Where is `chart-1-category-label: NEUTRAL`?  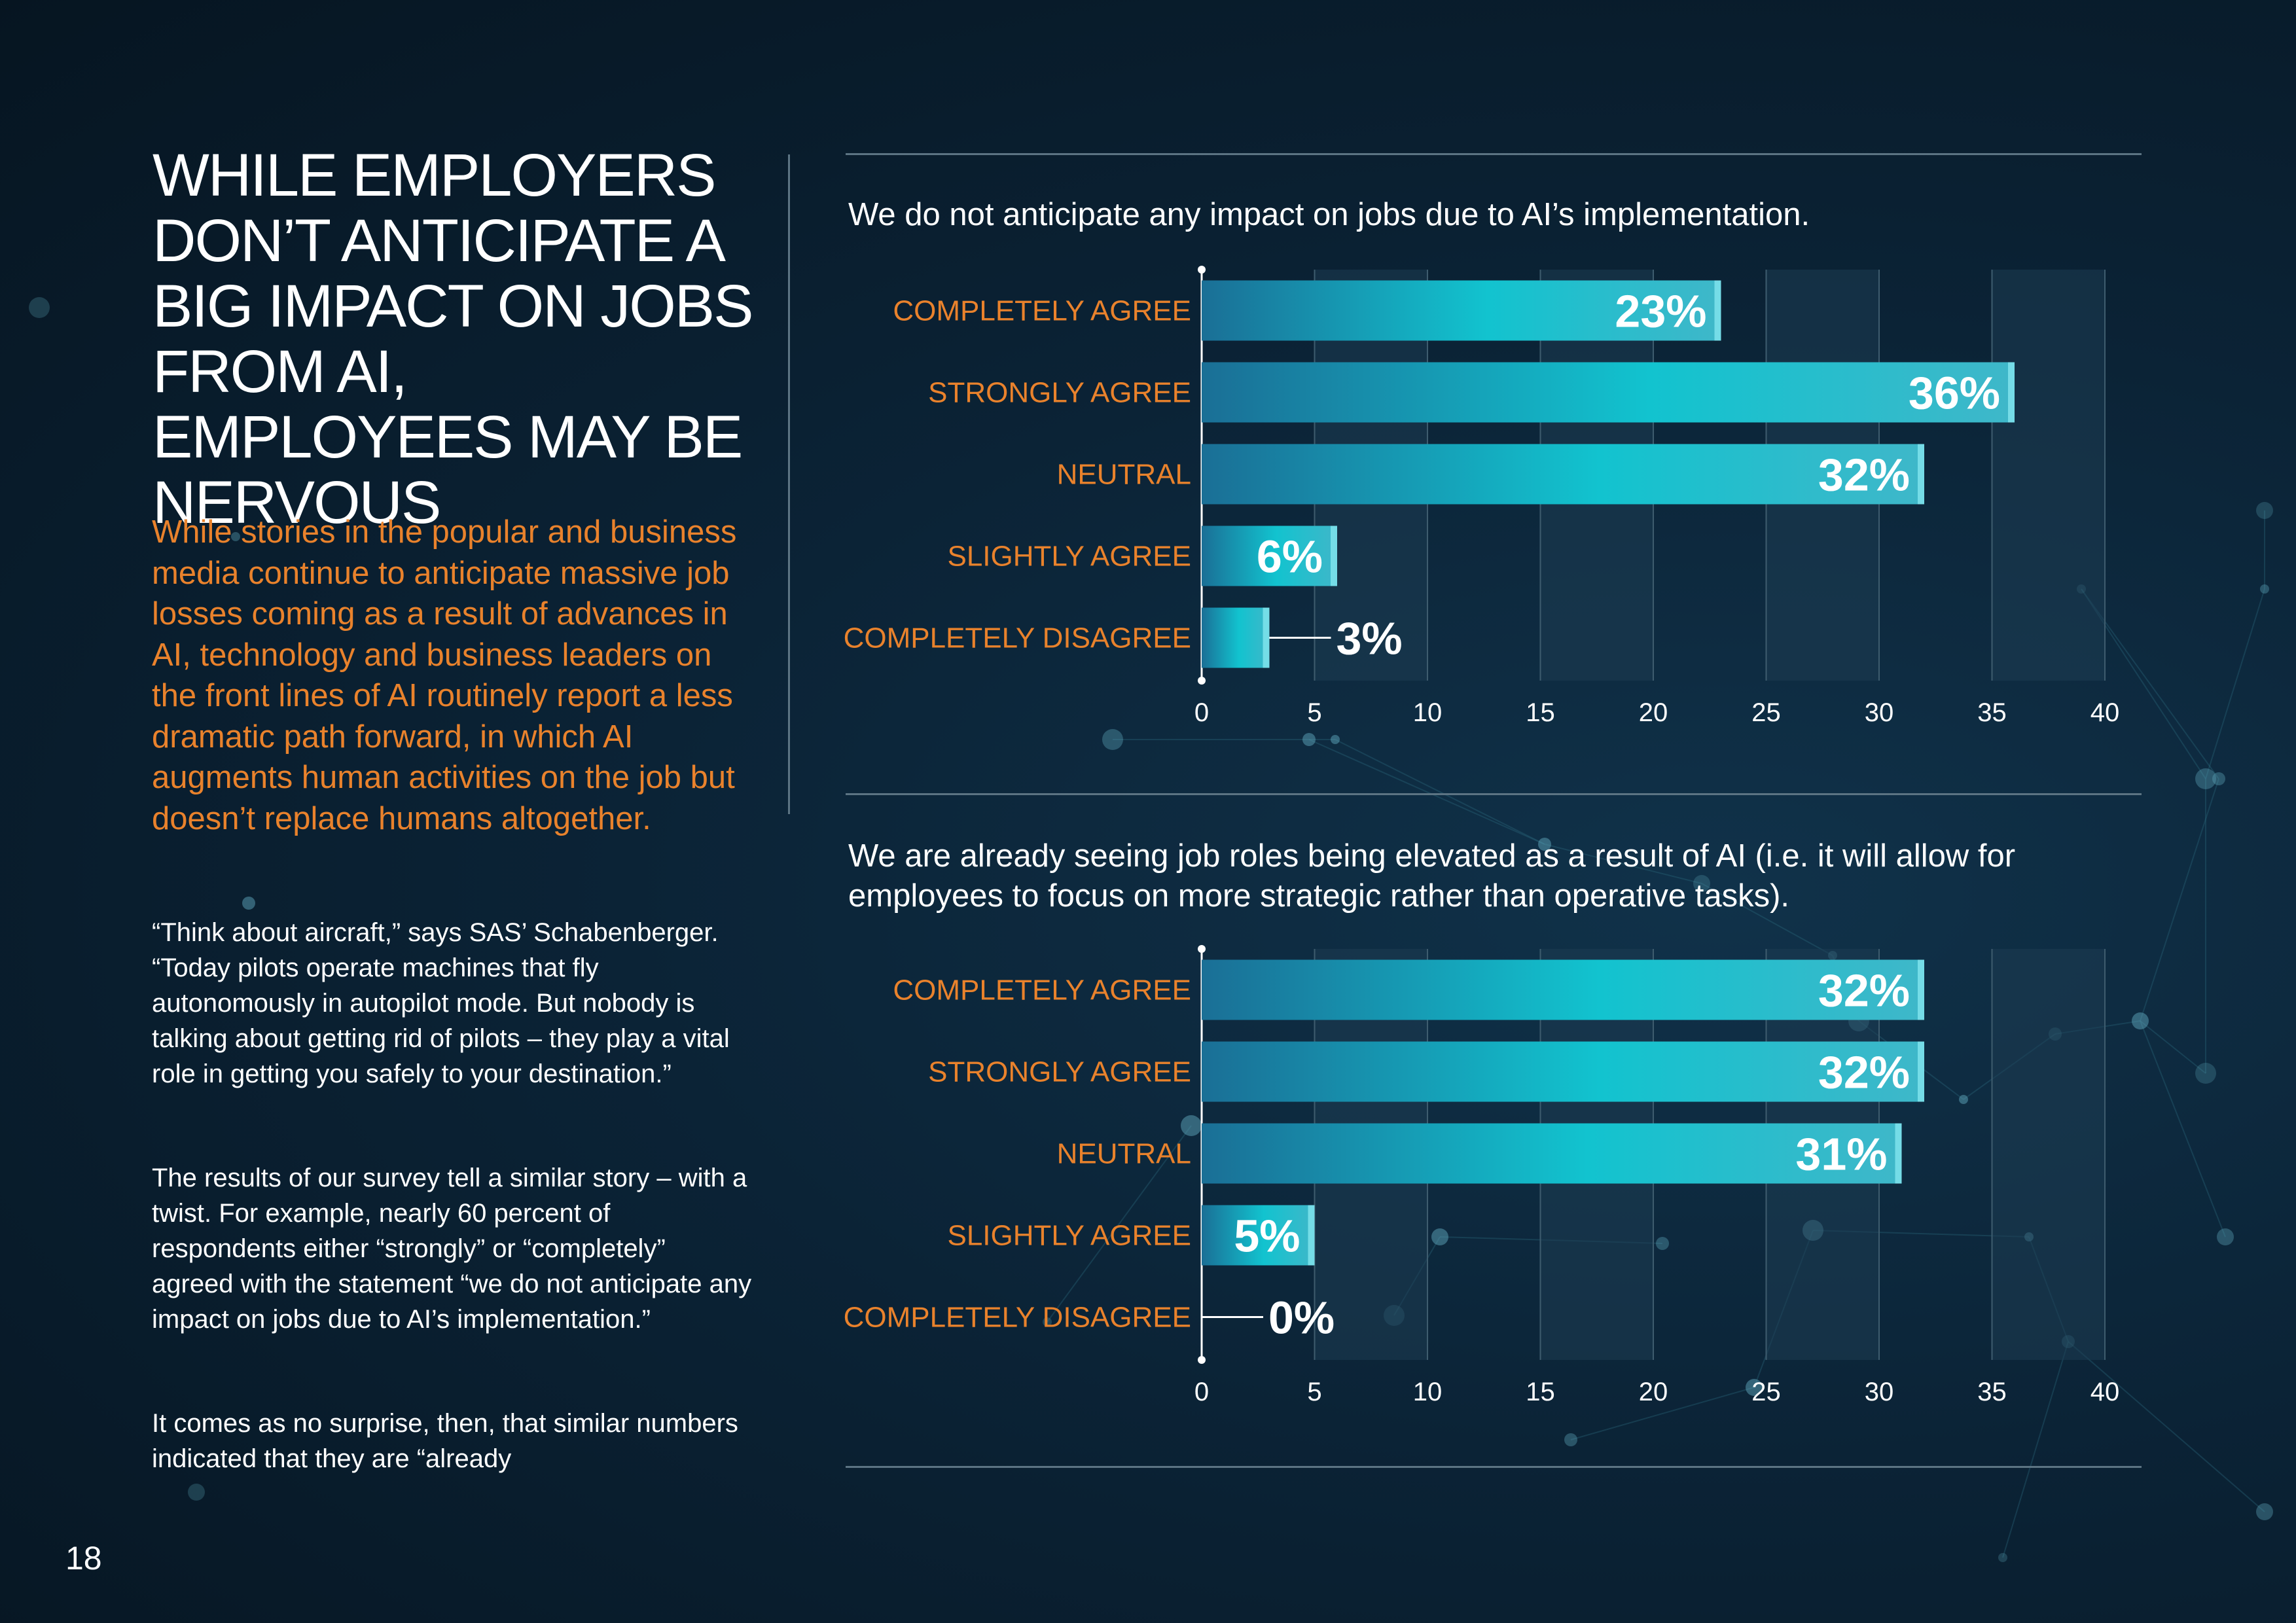
chart-1-category-label: NEUTRAL is located at coordinates (1124, 475).